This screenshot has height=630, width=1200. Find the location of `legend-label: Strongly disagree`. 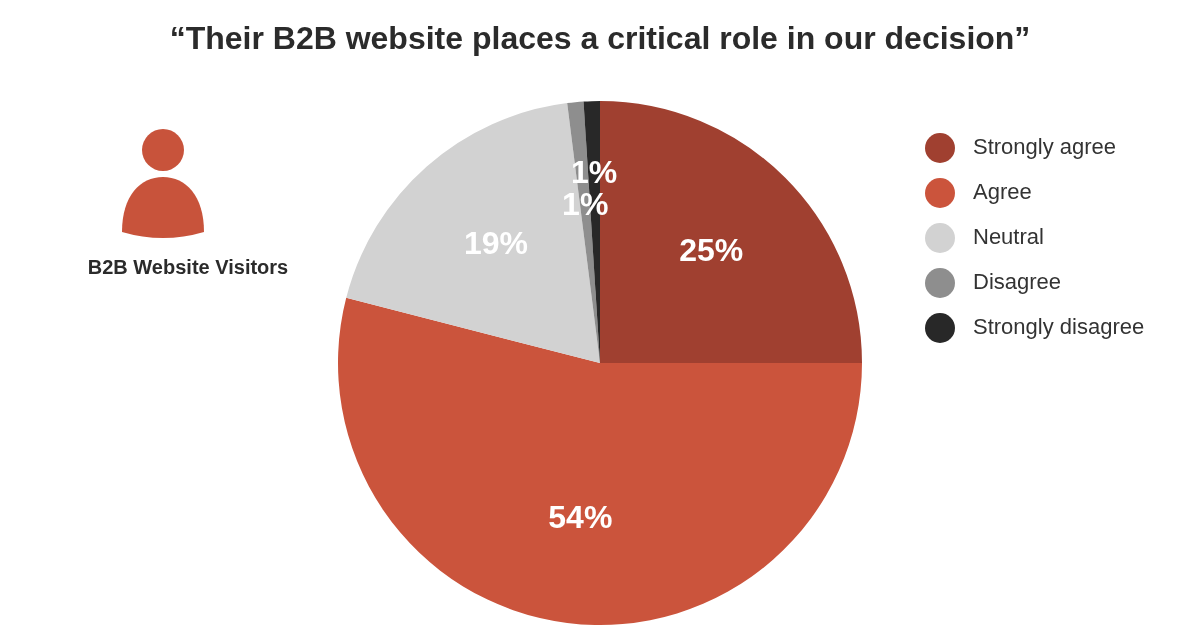

legend-label: Strongly disagree is located at coordinates (1059, 327).